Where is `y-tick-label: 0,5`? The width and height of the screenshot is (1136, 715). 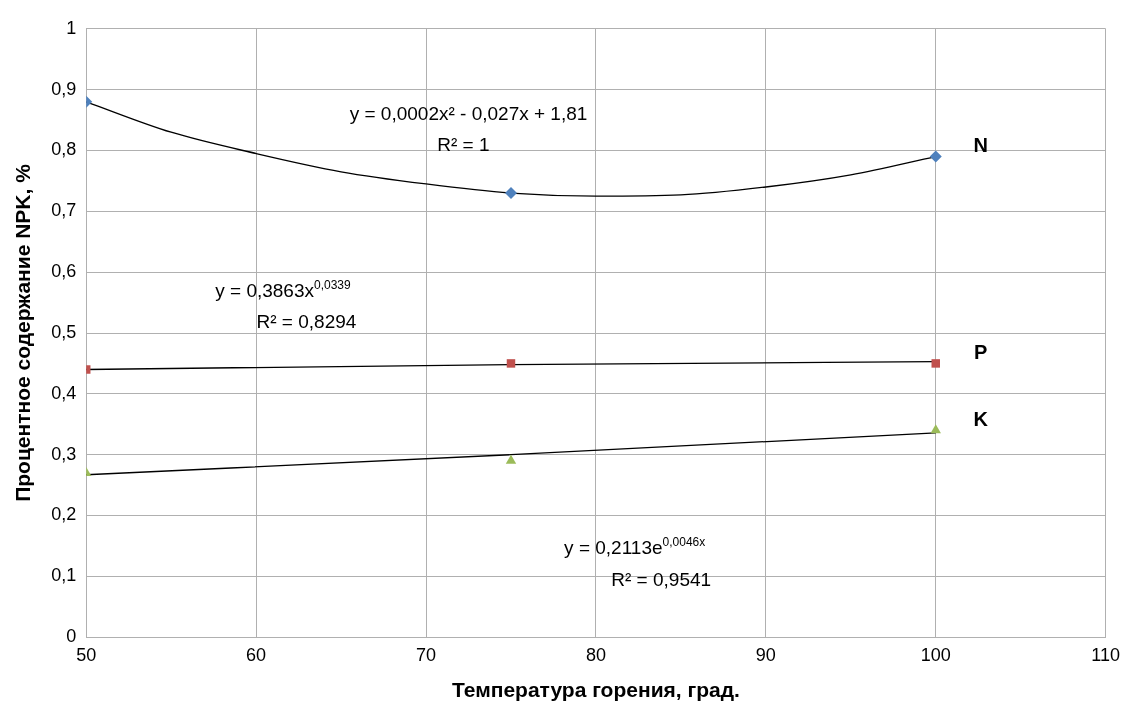
y-tick-label: 0,5 is located at coordinates (64, 331).